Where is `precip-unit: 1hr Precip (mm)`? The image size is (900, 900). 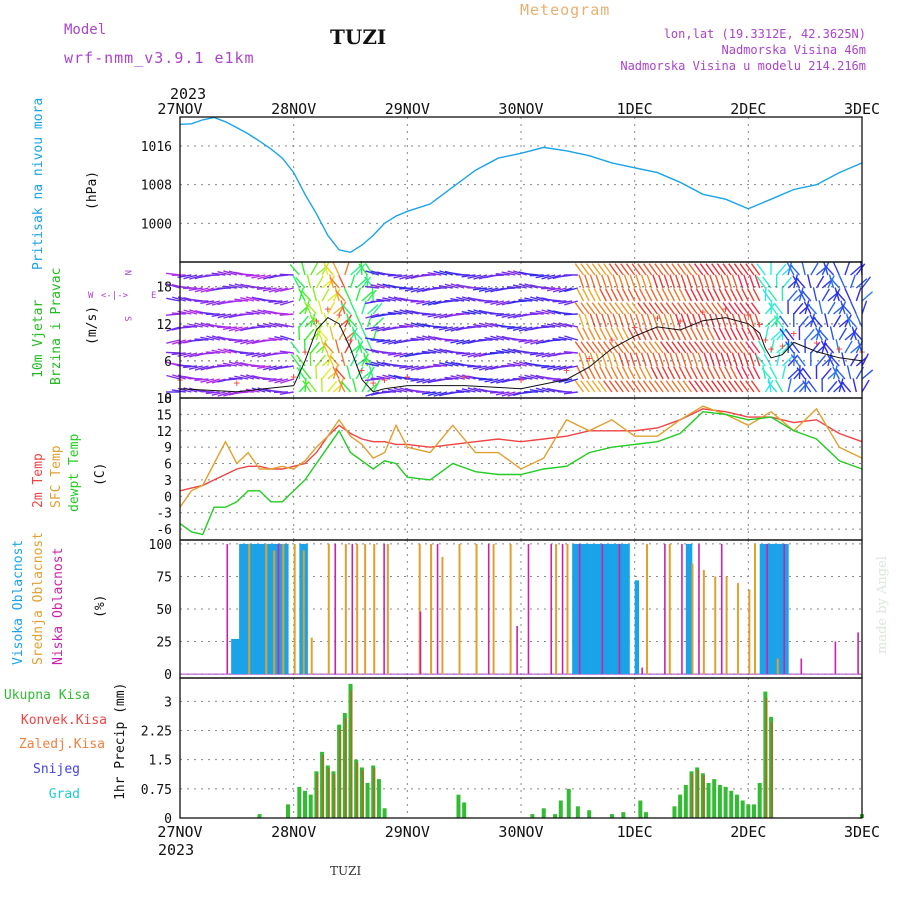
precip-unit: 1hr Precip (mm) is located at coordinates (120, 741).